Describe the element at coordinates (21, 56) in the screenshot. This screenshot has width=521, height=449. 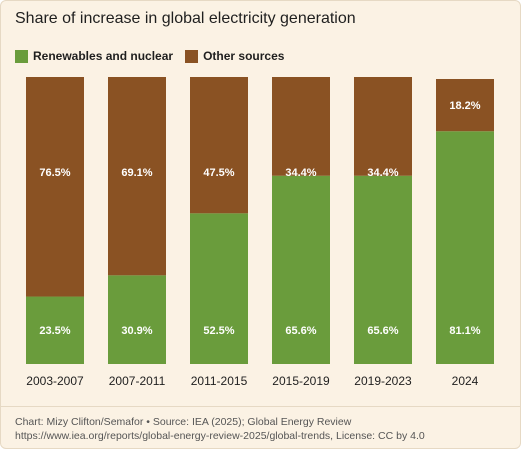
I see `legend-swatch-renewables` at that location.